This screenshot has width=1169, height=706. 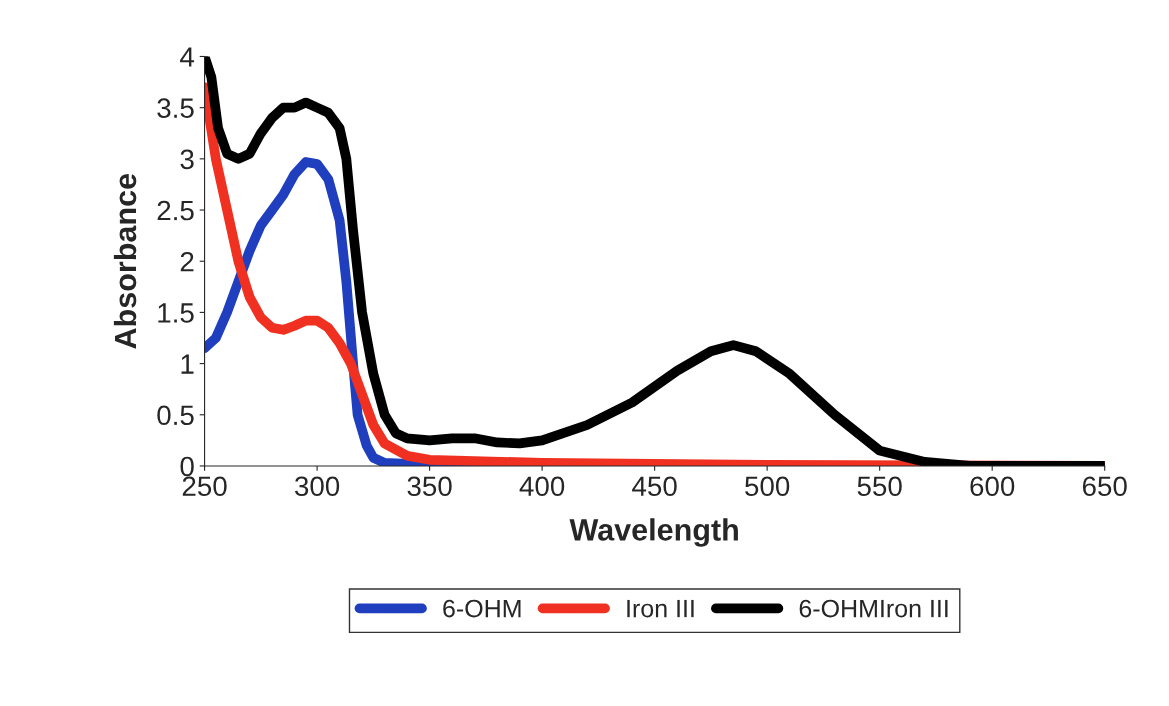 What do you see at coordinates (187, 364) in the screenshot?
I see `y-tick-label: 1` at bounding box center [187, 364].